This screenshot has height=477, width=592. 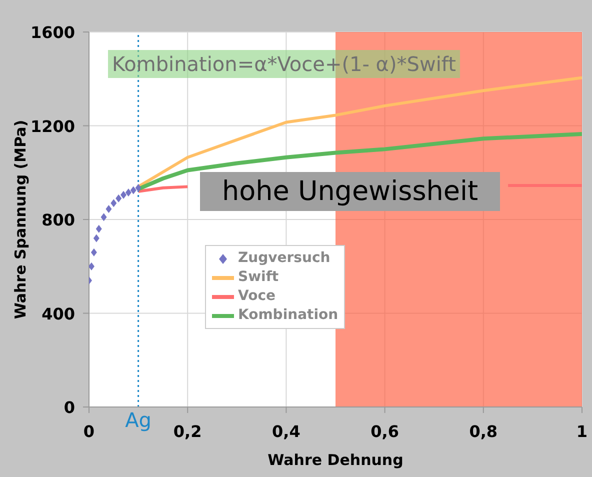 I want to click on x-tick-label: 0,2, so click(x=187, y=431).